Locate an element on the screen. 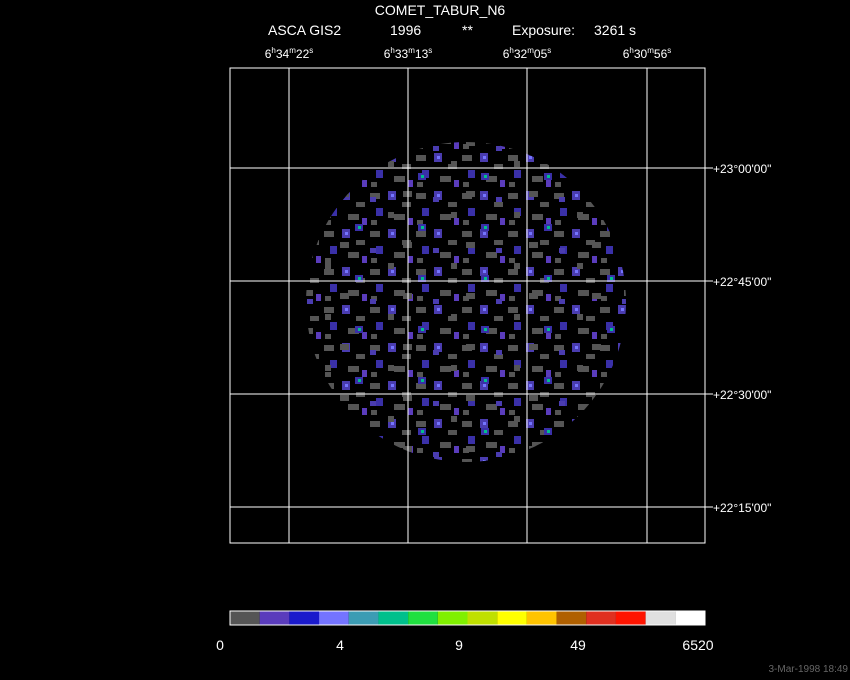  dec-label: +22°30'00" is located at coordinates (742, 395).